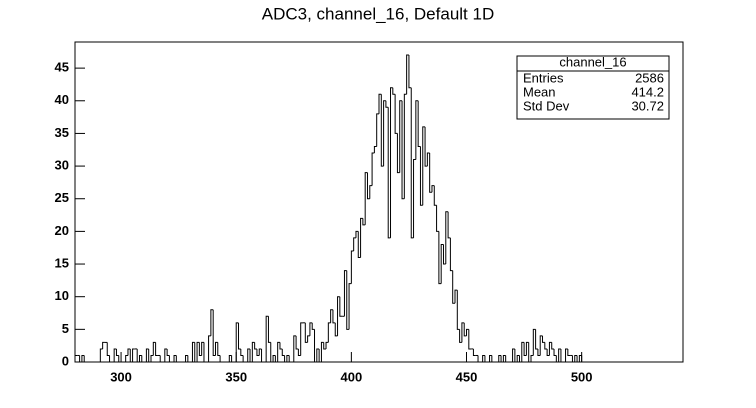 Image resolution: width=756 pixels, height=408 pixels. I want to click on x-tick-label: 450, so click(467, 376).